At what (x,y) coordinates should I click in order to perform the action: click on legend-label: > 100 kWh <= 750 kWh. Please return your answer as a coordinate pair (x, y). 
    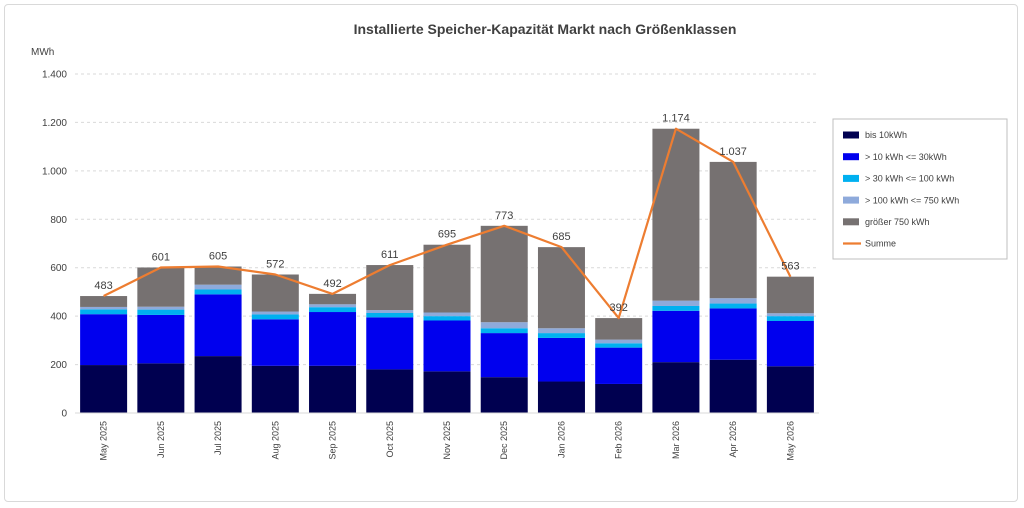
    Looking at the image, I should click on (912, 200).